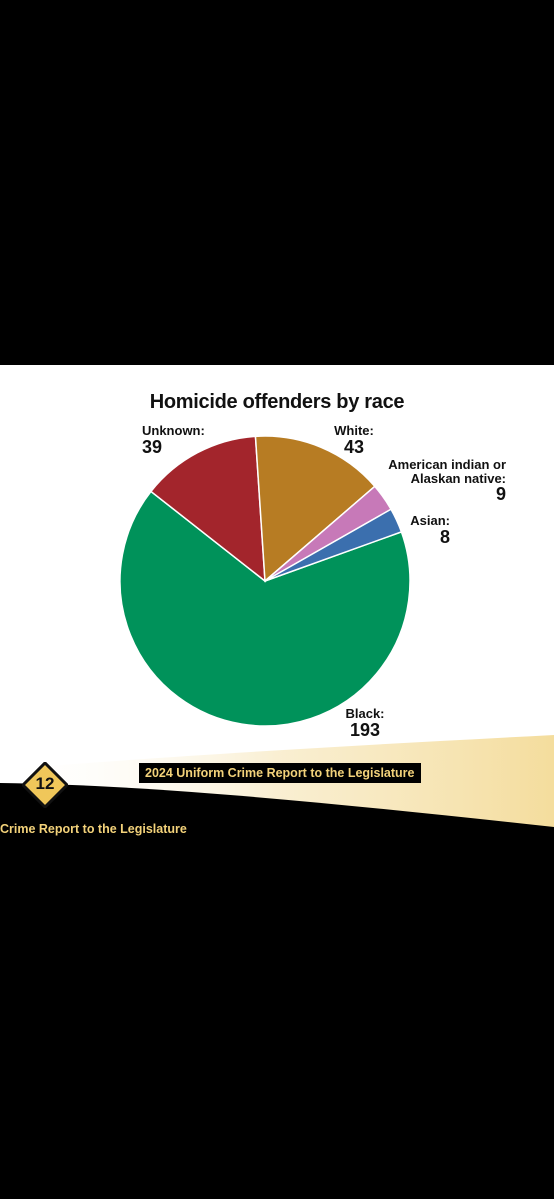 This screenshot has height=1199, width=554. I want to click on pie-chart, so click(265, 581).